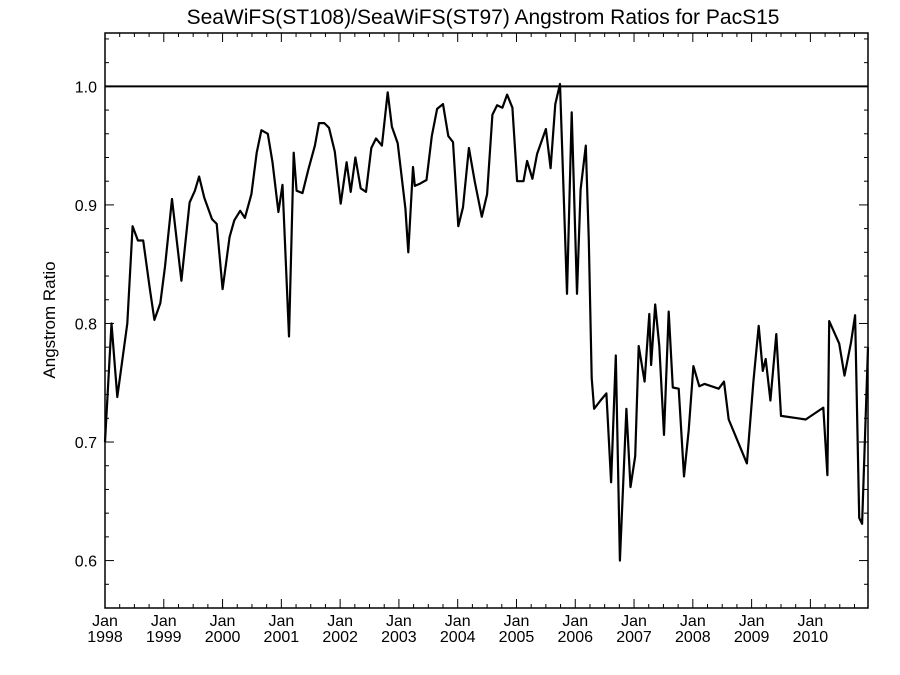 This screenshot has height=675, width=900. I want to click on y-tick-label: 0.7, so click(86, 443).